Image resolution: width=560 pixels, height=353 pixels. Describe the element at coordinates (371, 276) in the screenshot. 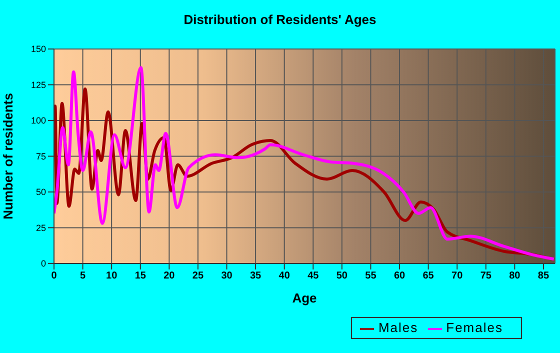

I see `x-tick-label: 55` at that location.